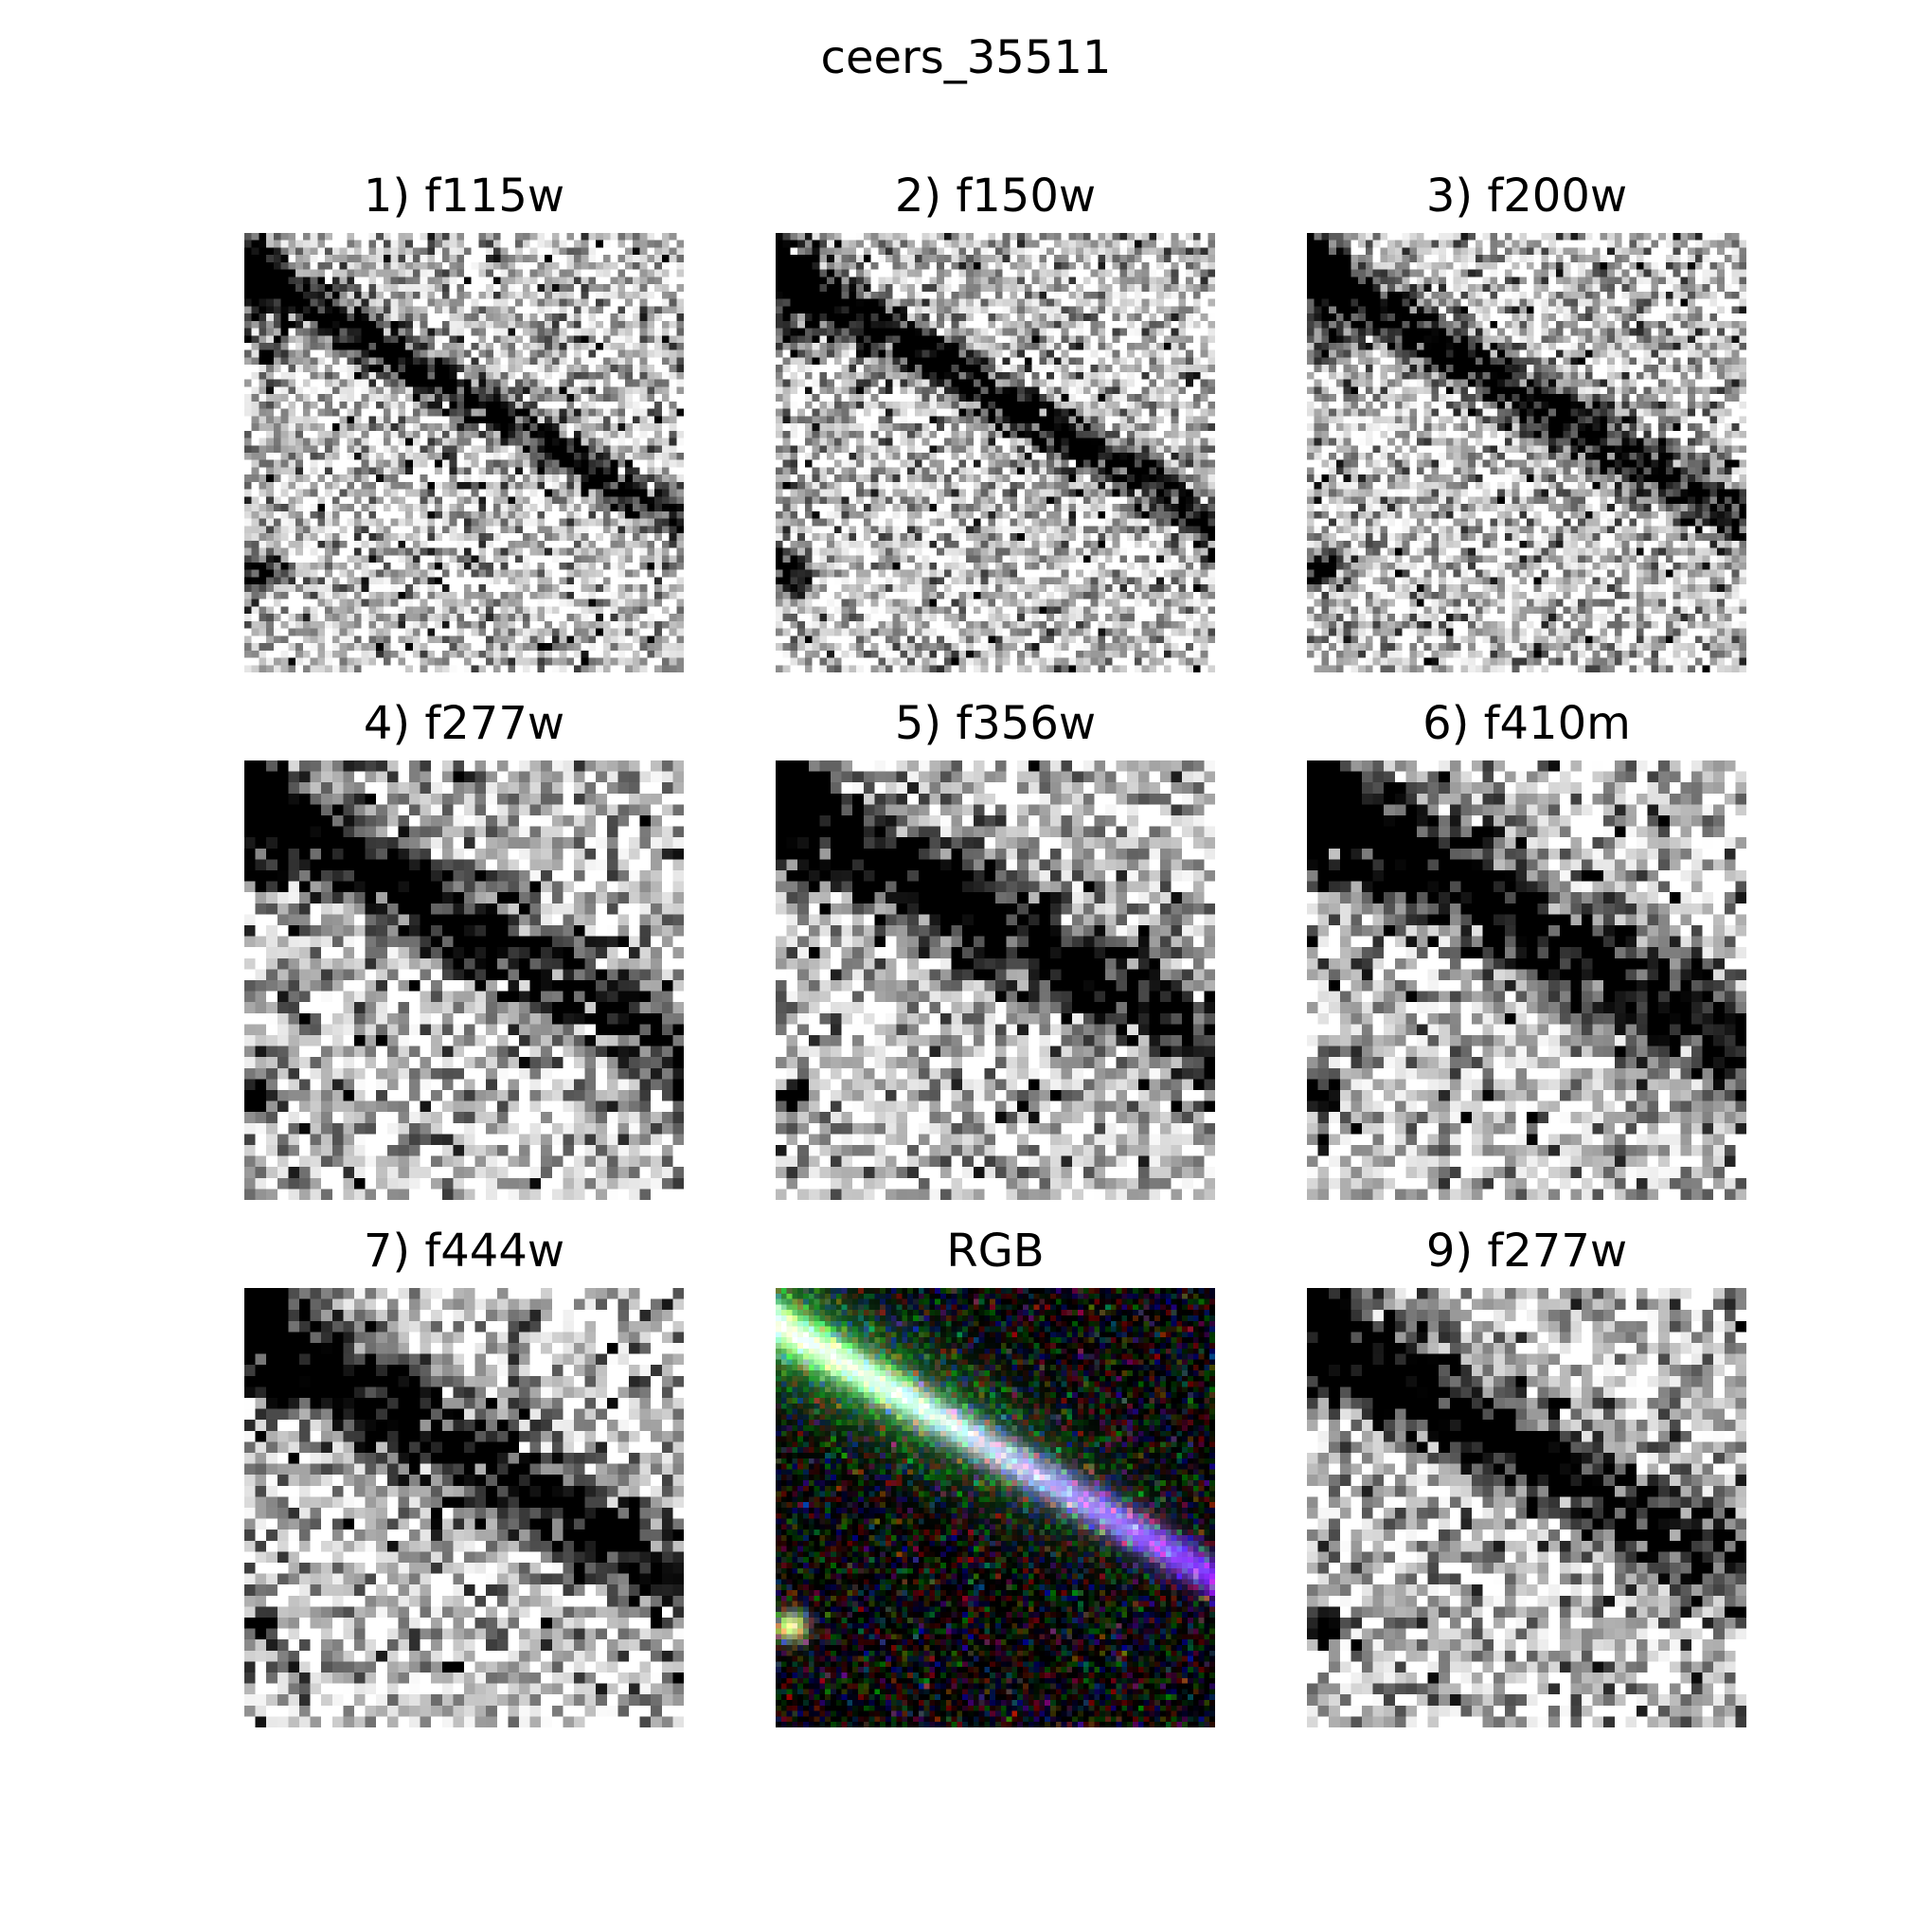 This screenshot has width=1932, height=1932. I want to click on f115w-cutout-image, so click(464, 452).